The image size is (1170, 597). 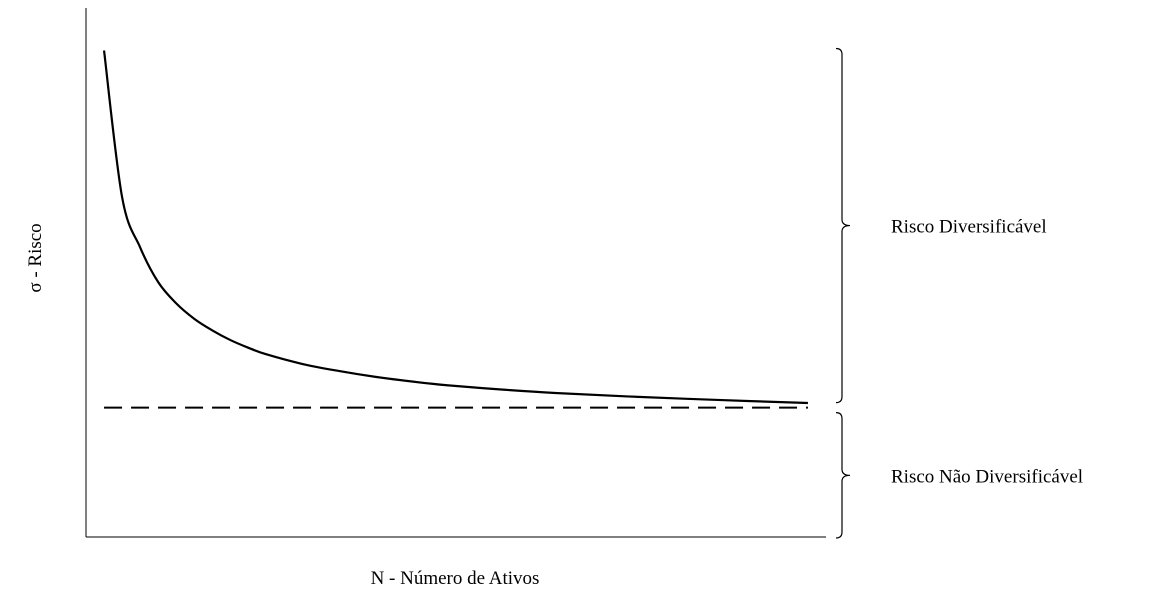 I want to click on brace-diversifiable-risk, so click(x=843, y=225).